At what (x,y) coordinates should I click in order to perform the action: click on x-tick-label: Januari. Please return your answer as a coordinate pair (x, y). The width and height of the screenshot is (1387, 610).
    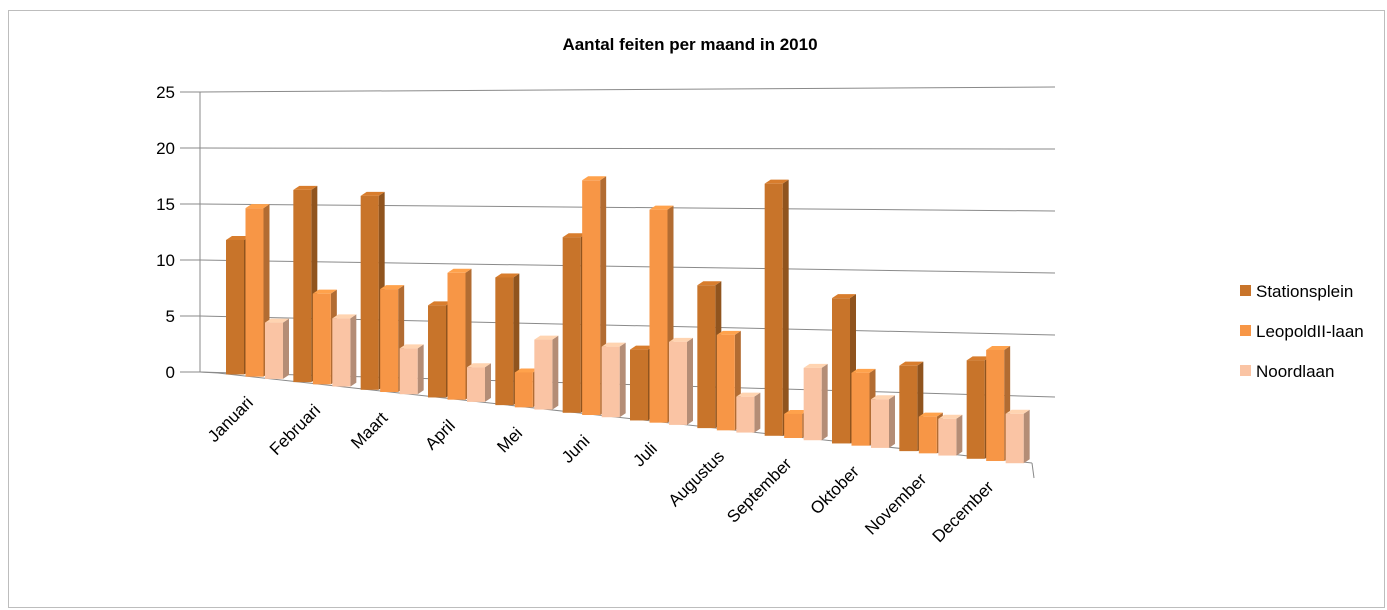
    Looking at the image, I should click on (230, 419).